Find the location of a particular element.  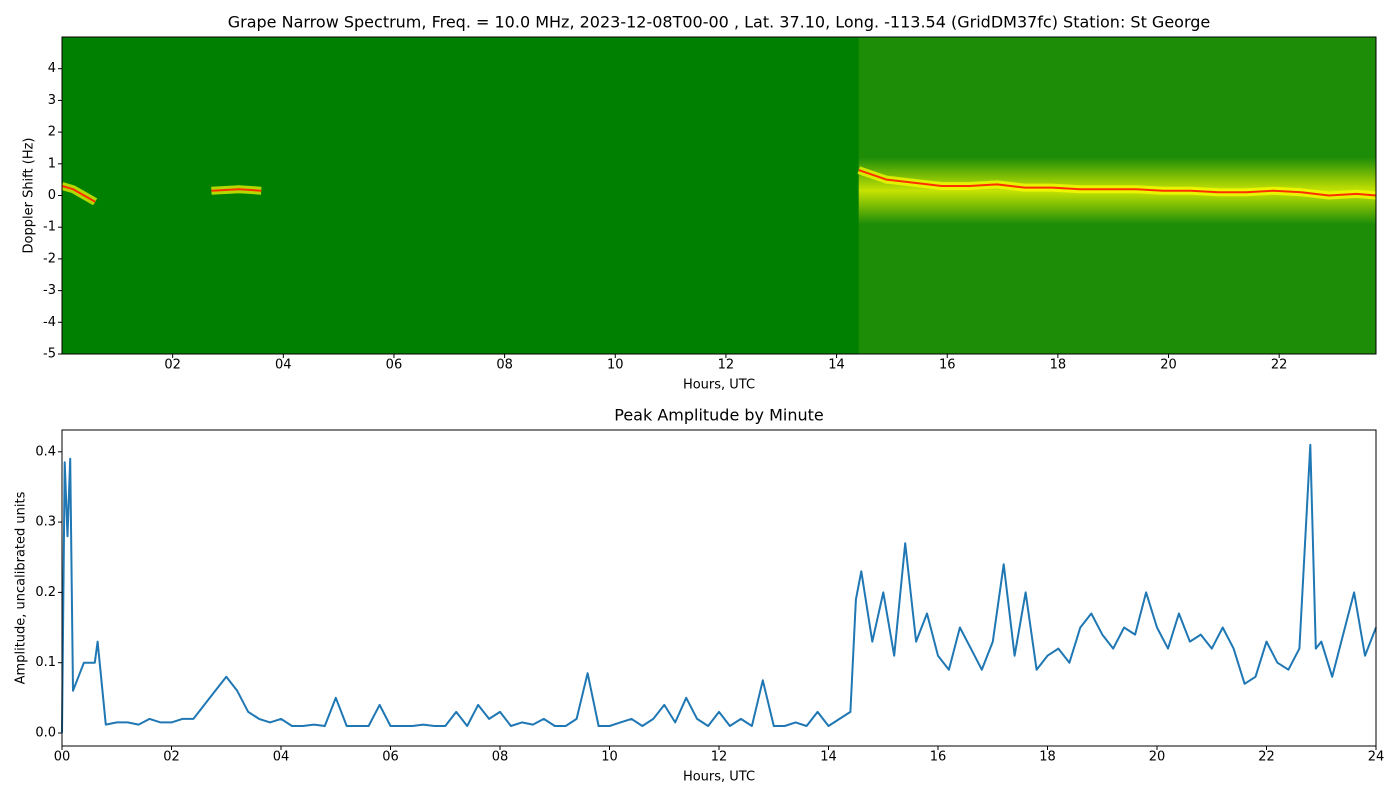

y-tick-label: 4 is located at coordinates (52, 68).